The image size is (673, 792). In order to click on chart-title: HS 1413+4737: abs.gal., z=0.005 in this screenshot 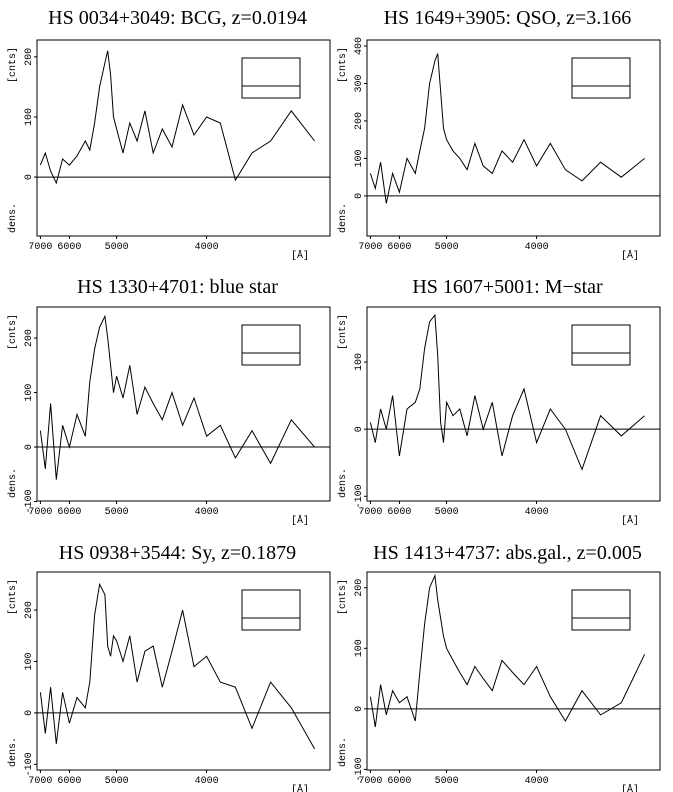, I will do `click(507, 553)`.